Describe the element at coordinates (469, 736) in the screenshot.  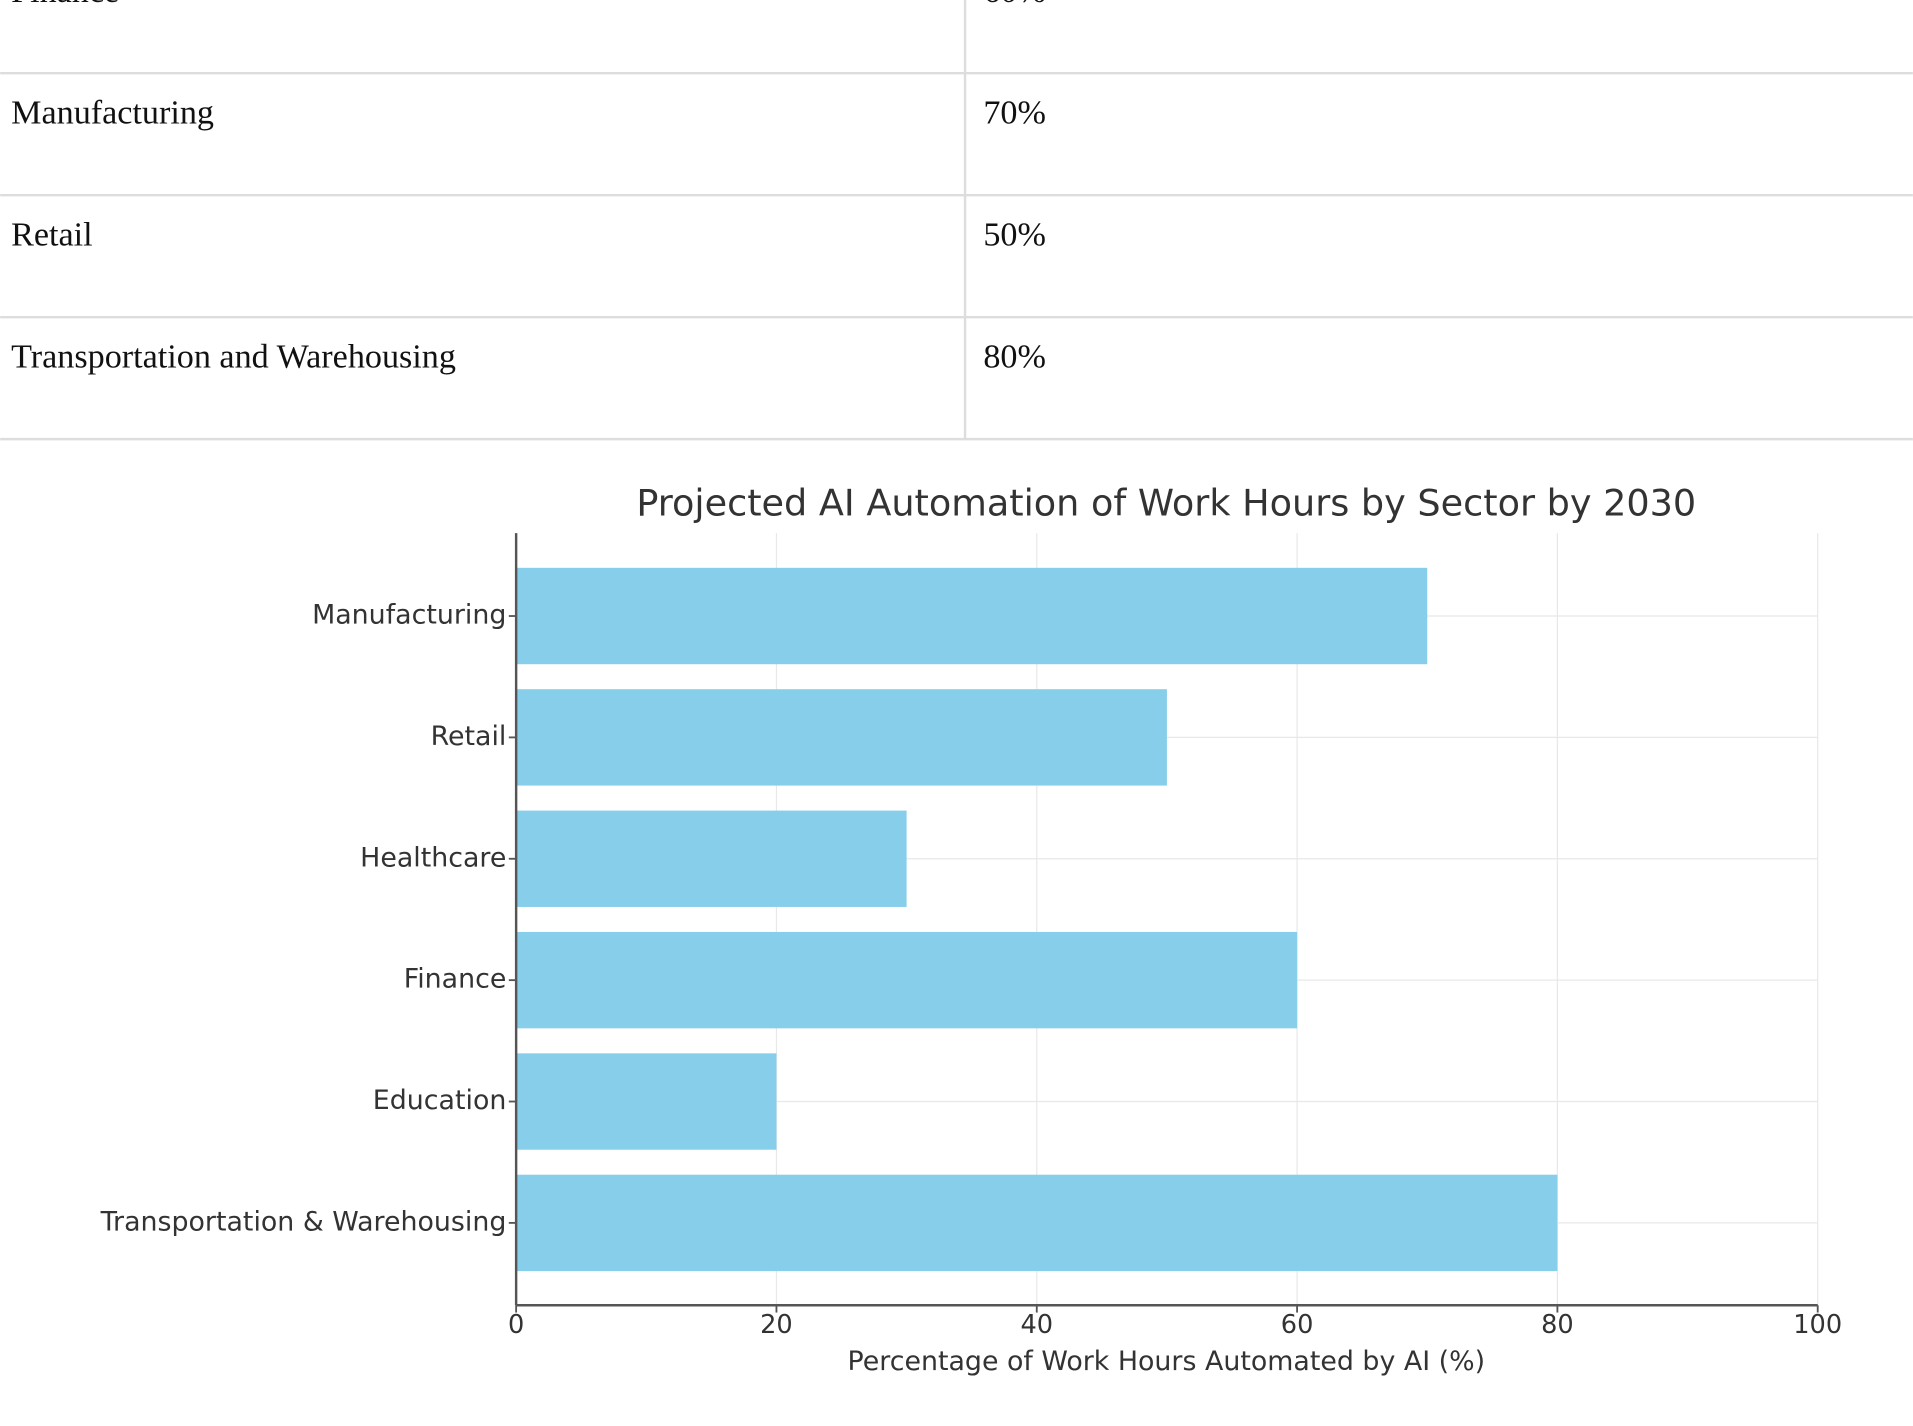
I see `y-tick-label: Retail` at that location.